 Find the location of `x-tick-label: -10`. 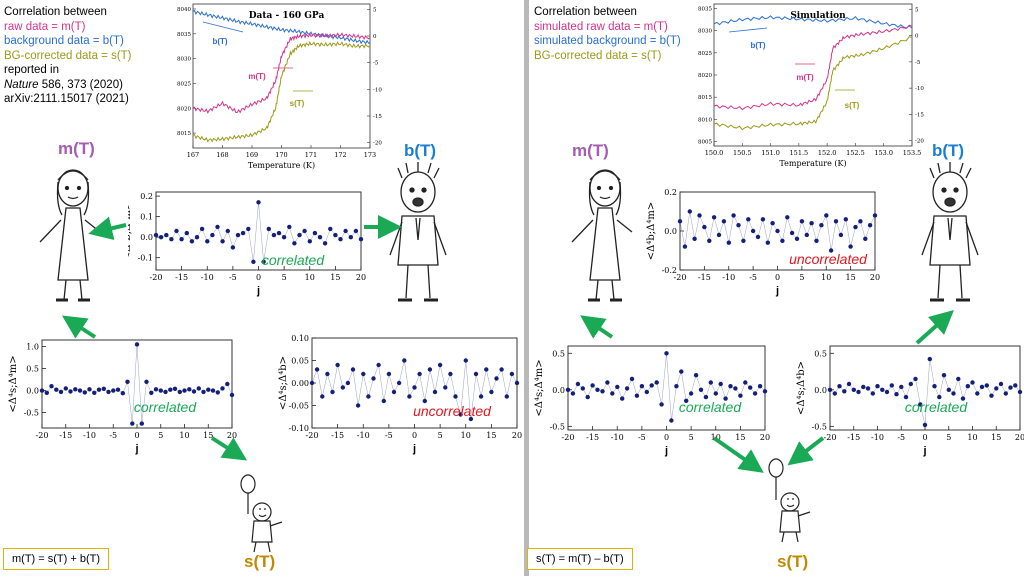

x-tick-label: -10 is located at coordinates (207, 277).